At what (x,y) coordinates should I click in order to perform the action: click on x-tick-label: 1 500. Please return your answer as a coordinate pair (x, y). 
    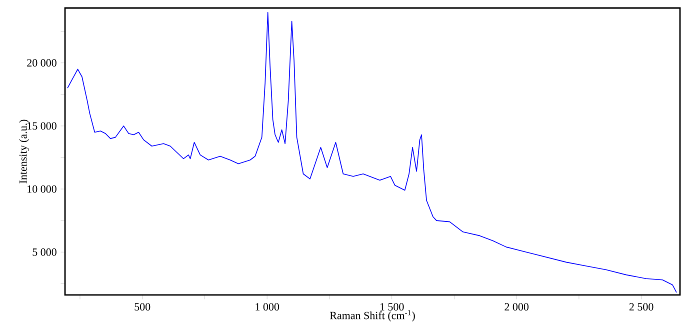
    Looking at the image, I should click on (392, 307).